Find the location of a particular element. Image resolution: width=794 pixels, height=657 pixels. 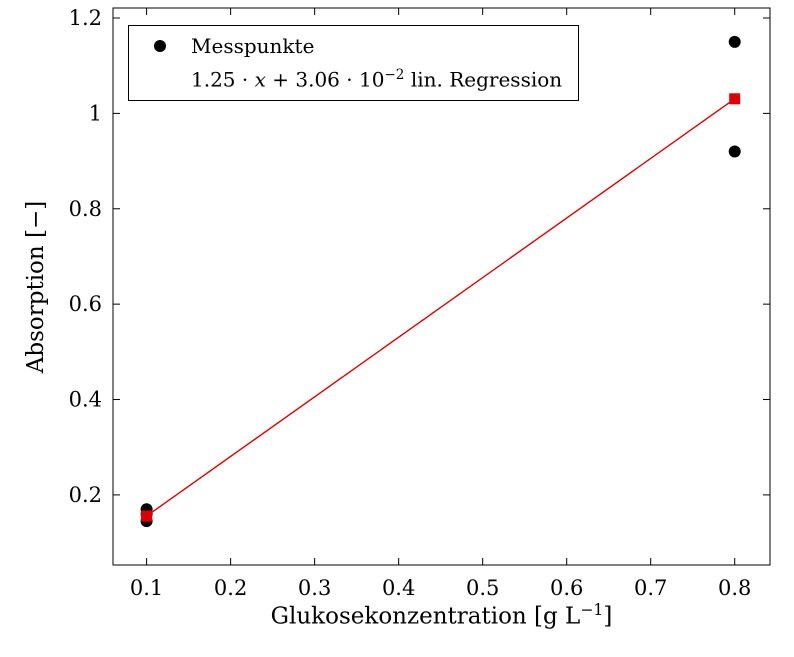

y-axis-label: Absorption [−] is located at coordinates (36, 287).